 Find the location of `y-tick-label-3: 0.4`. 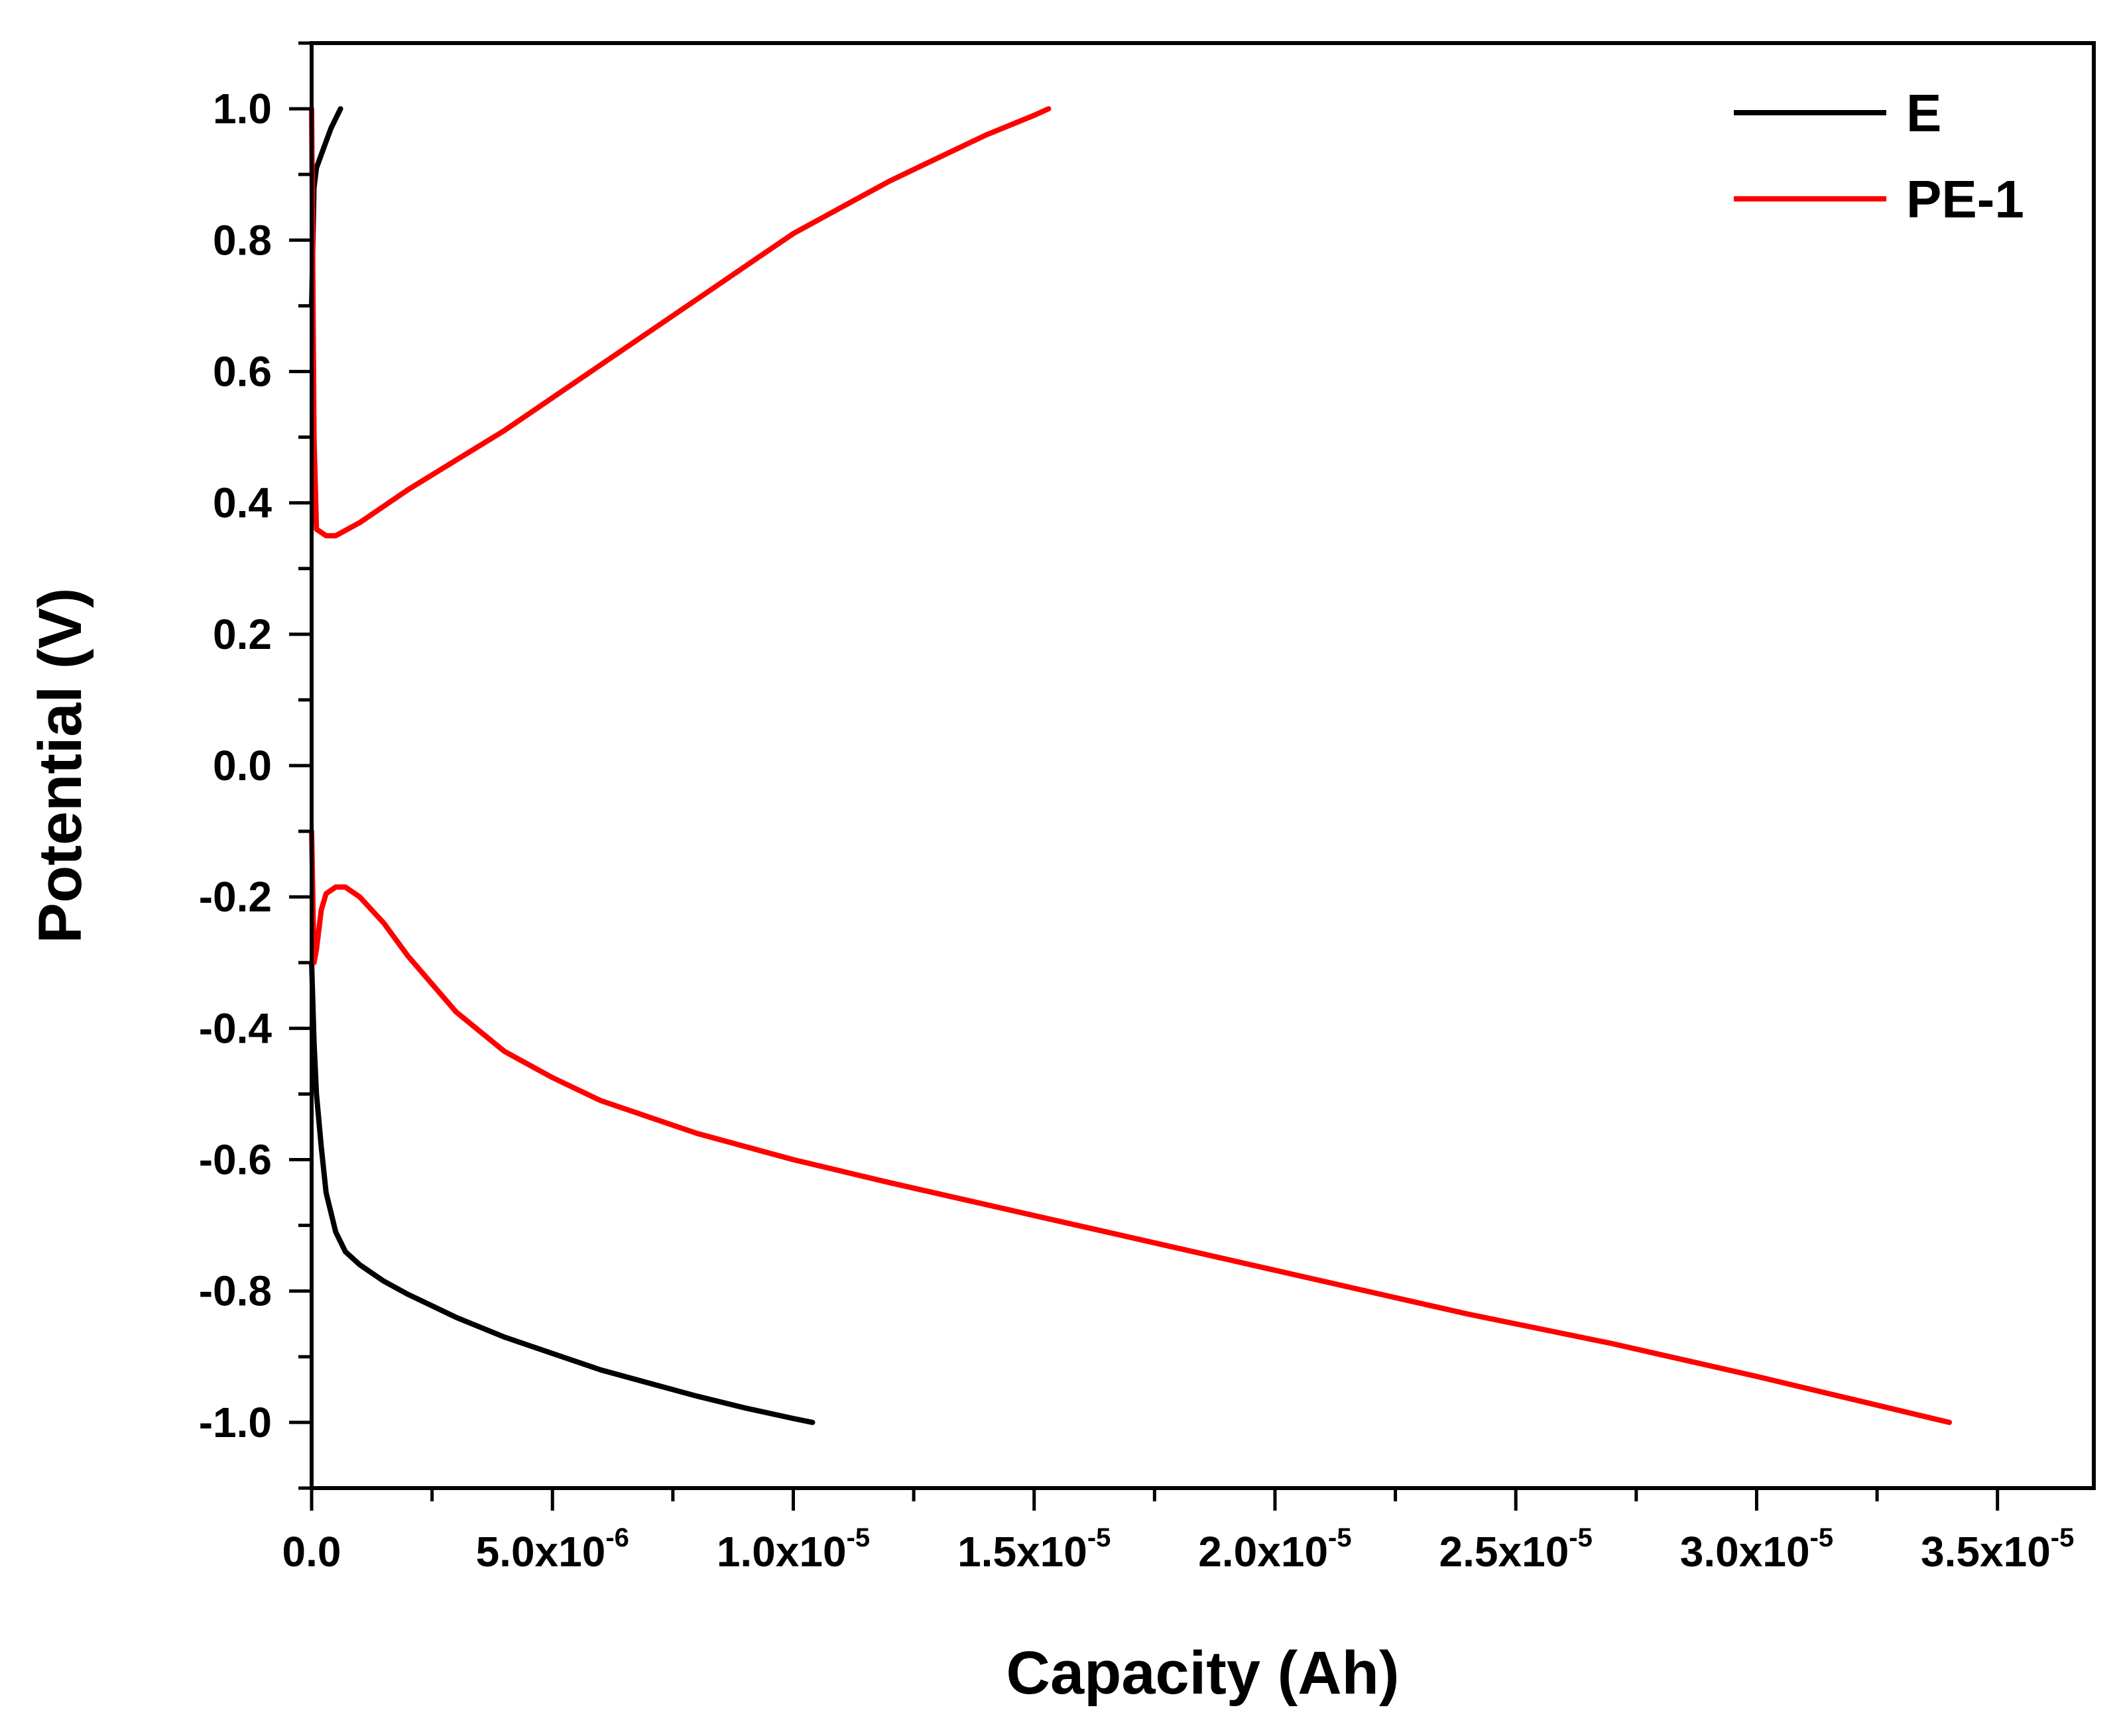

y-tick-label-3: 0.4 is located at coordinates (242, 503).